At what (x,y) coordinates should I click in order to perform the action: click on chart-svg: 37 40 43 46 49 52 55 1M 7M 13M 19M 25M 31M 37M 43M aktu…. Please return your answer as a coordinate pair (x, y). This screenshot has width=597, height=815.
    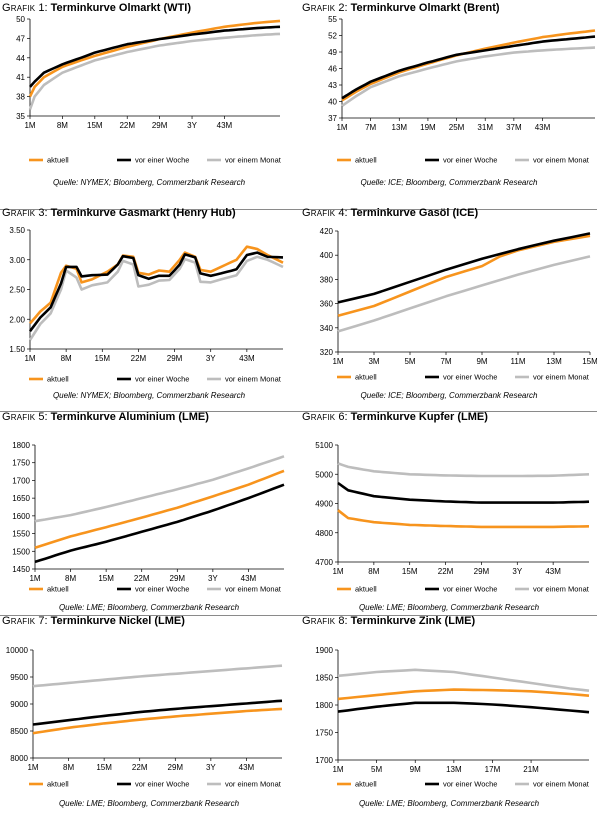
    Looking at the image, I should click on (462, 90).